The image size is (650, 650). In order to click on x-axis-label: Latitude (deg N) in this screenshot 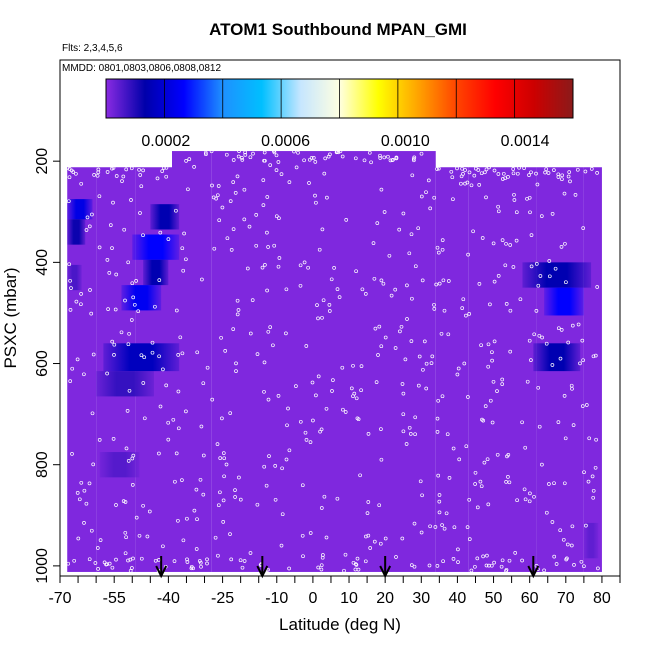, I will do `click(340, 624)`.